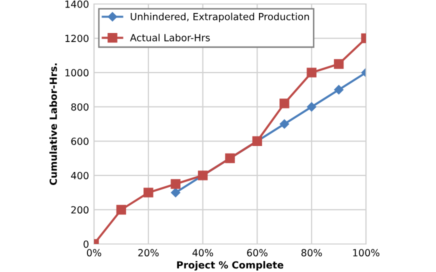 Image resolution: width=436 pixels, height=272 pixels. I want to click on x-tick-label: 100%, so click(366, 252).